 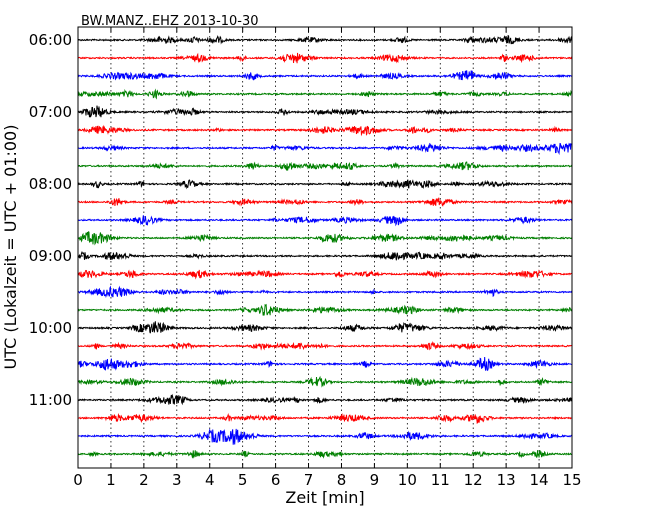 I want to click on x-tick-label: 12, so click(x=473, y=480).